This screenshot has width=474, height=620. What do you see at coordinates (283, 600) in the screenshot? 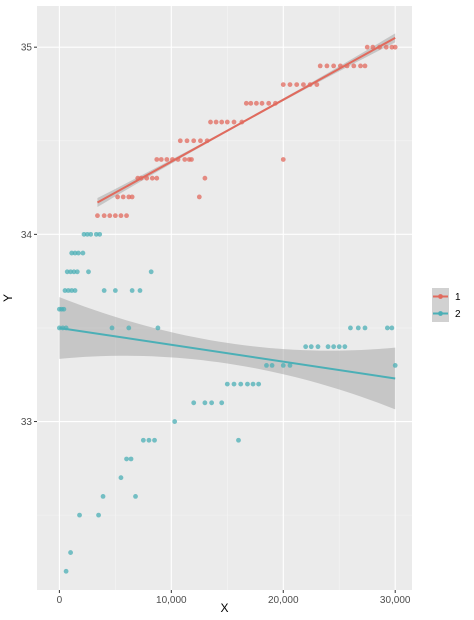
I see `x-tick-label: 20,000` at bounding box center [283, 600].